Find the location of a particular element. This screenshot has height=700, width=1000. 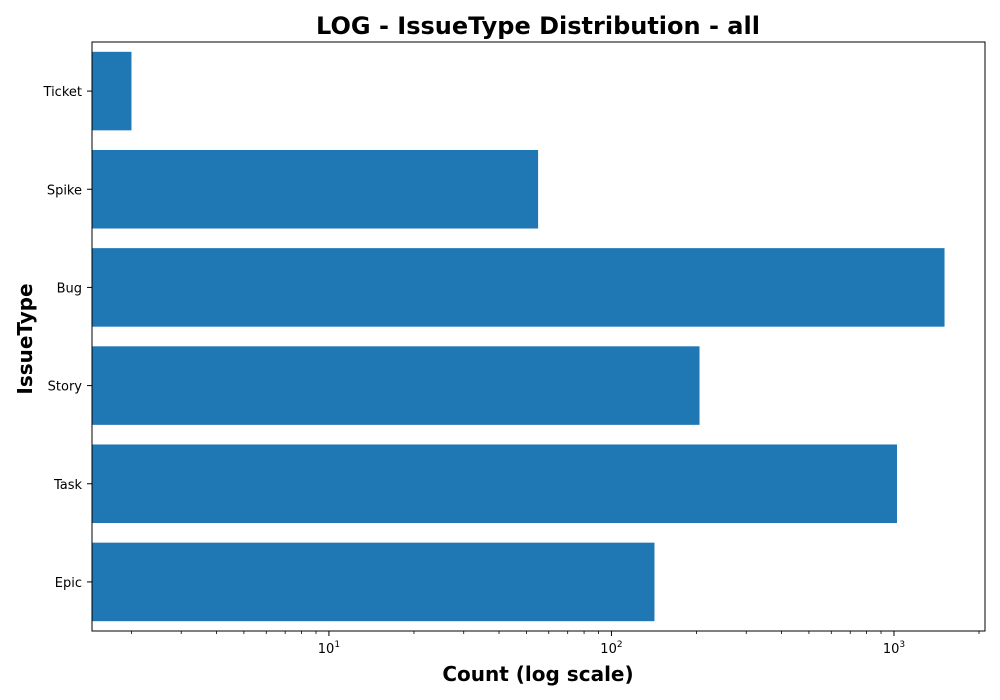

bar-bug is located at coordinates (518, 287).